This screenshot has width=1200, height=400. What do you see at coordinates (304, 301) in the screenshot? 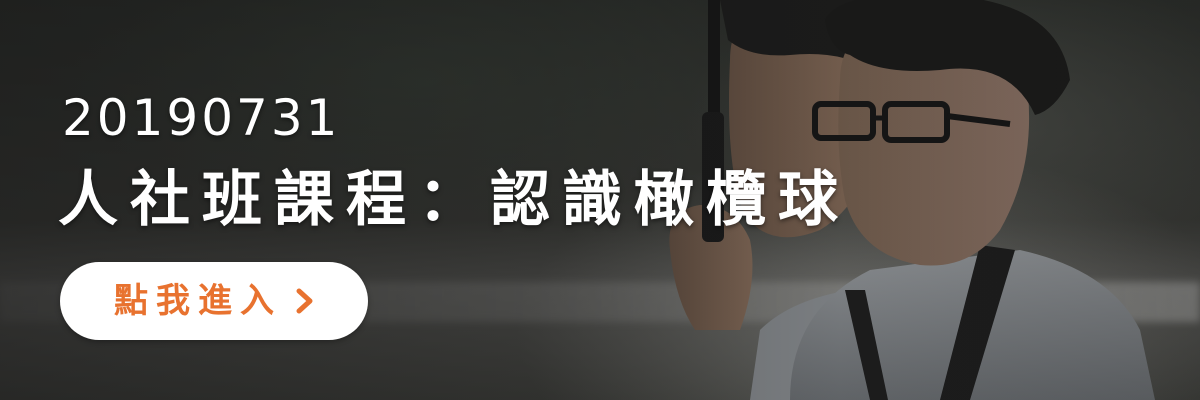
I see `chevron-right-icon` at bounding box center [304, 301].